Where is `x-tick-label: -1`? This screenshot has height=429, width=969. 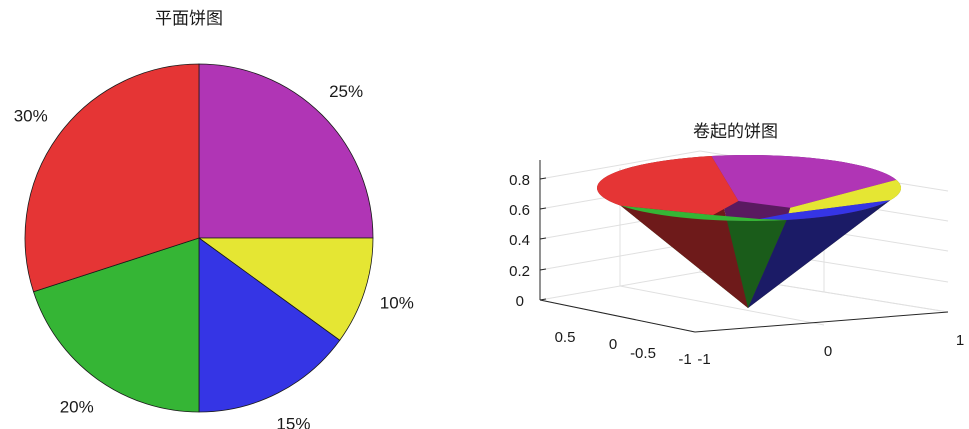
x-tick-label: -1 is located at coordinates (703, 359).